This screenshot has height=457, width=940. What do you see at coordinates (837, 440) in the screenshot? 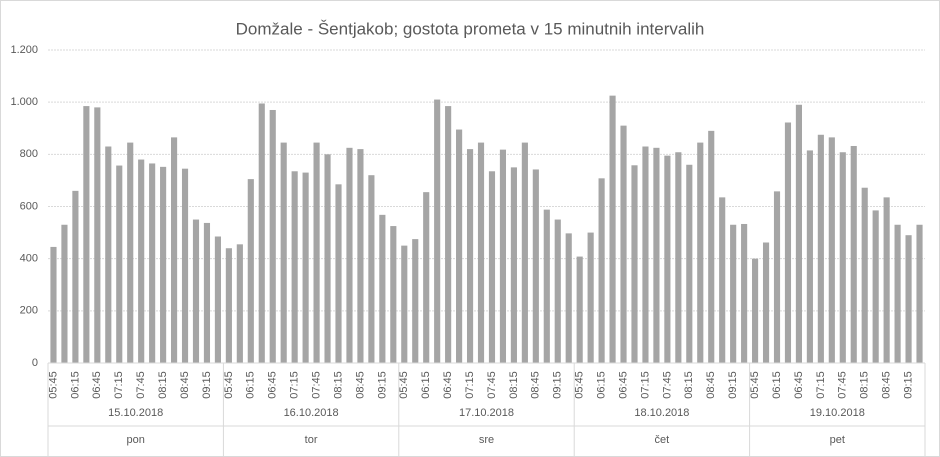
I see `group-day-label: pet` at bounding box center [837, 440].